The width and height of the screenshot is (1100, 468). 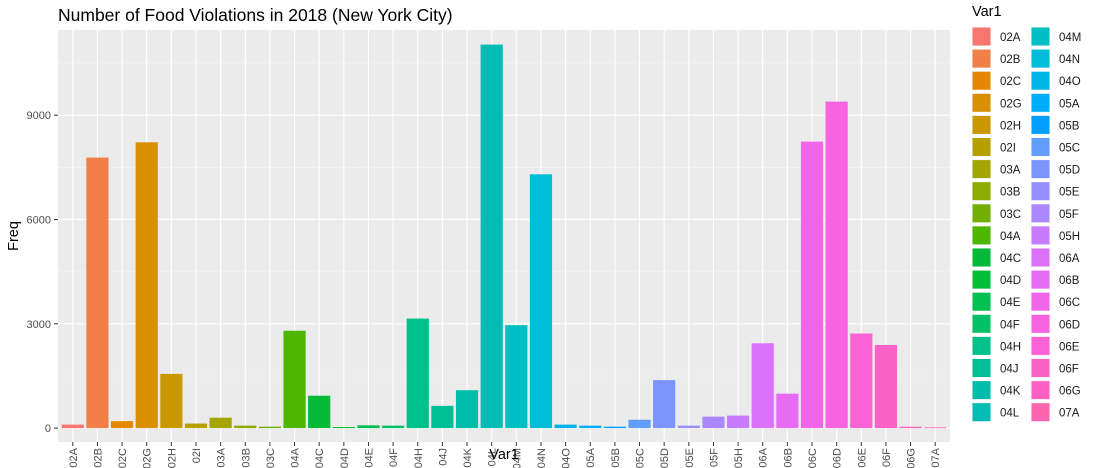 What do you see at coordinates (493, 457) in the screenshot?
I see `x-tick-label: 04L` at bounding box center [493, 457].